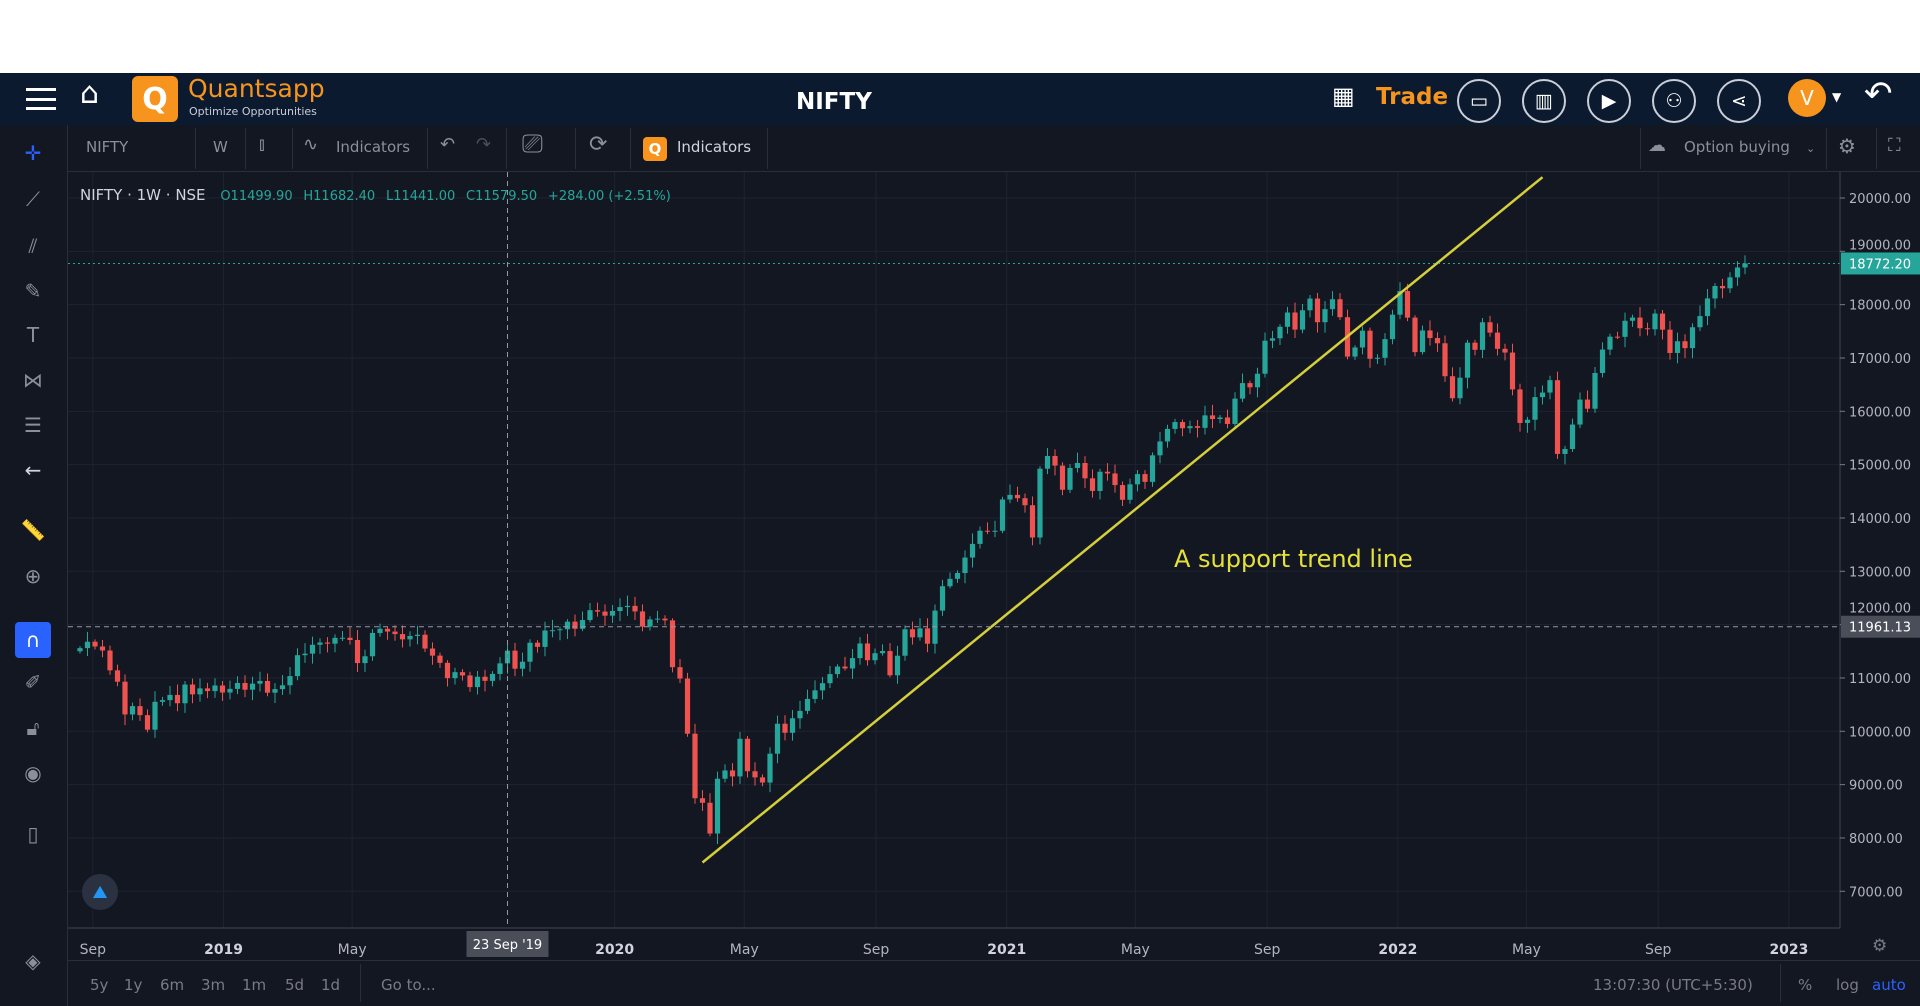 This screenshot has width=1920, height=1006. What do you see at coordinates (1739, 101) in the screenshot?
I see `share-button: ⋖` at bounding box center [1739, 101].